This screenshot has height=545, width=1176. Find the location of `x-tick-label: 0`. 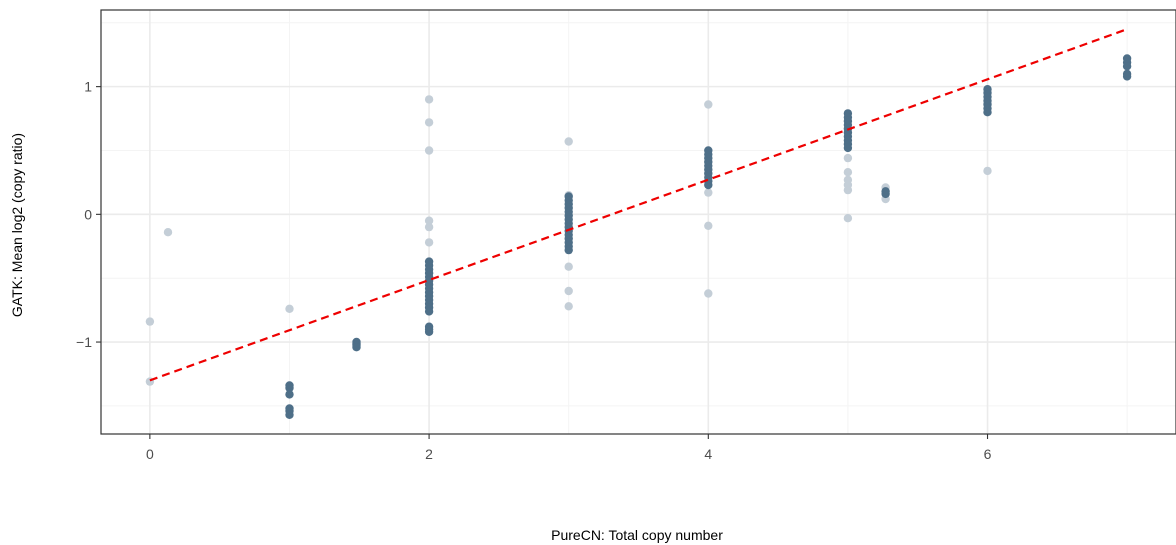

x-tick-label: 0 is located at coordinates (150, 454).